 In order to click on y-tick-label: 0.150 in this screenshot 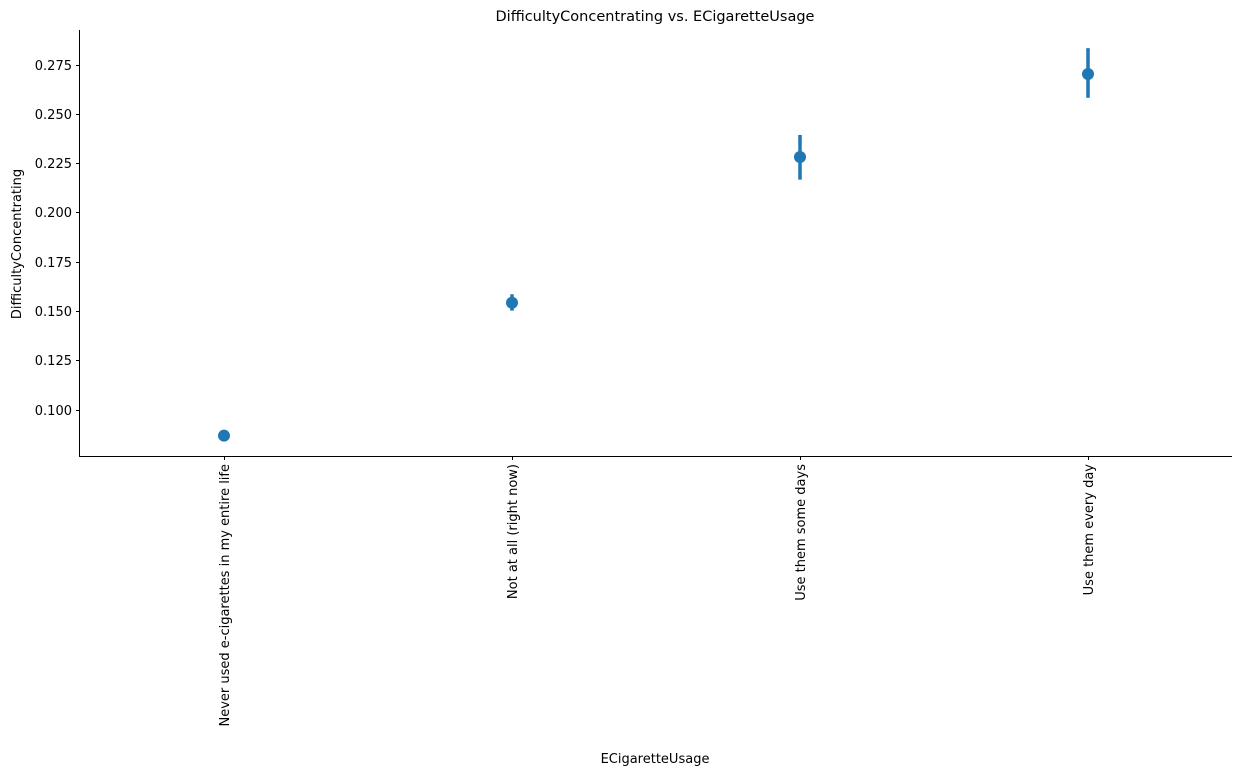, I will do `click(53, 312)`.